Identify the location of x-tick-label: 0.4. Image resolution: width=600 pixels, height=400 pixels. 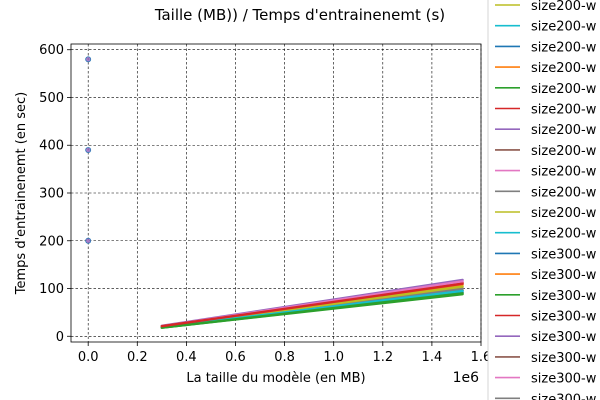
(186, 357).